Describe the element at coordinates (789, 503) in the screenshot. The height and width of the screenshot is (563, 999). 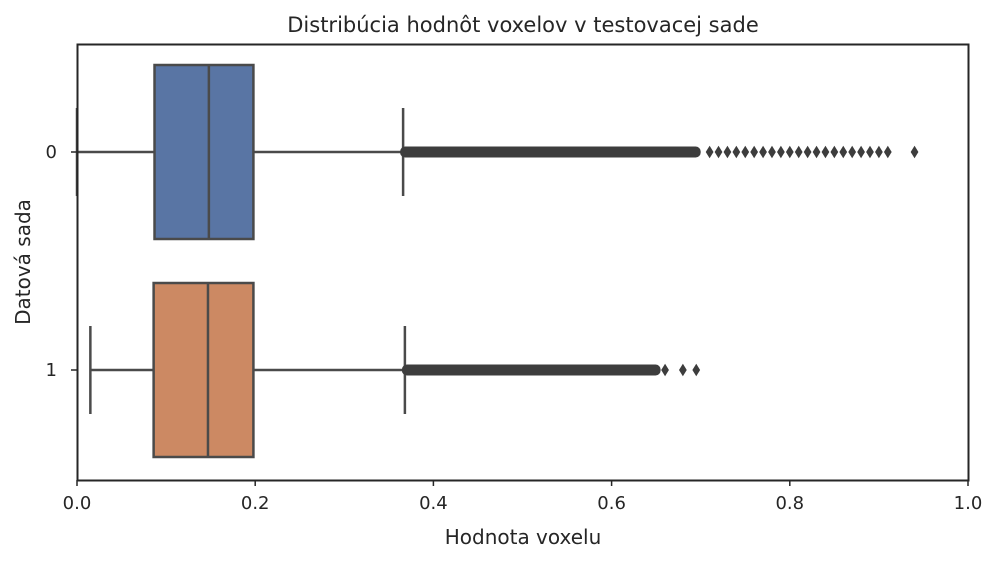
I see `x-tick-label: 0.8` at that location.